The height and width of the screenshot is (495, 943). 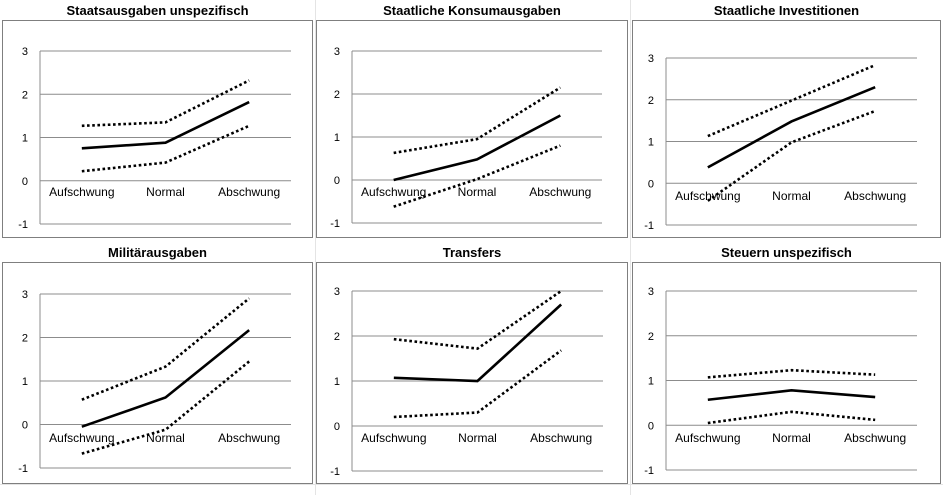 What do you see at coordinates (472, 252) in the screenshot?
I see `chart-title: Transfers` at bounding box center [472, 252].